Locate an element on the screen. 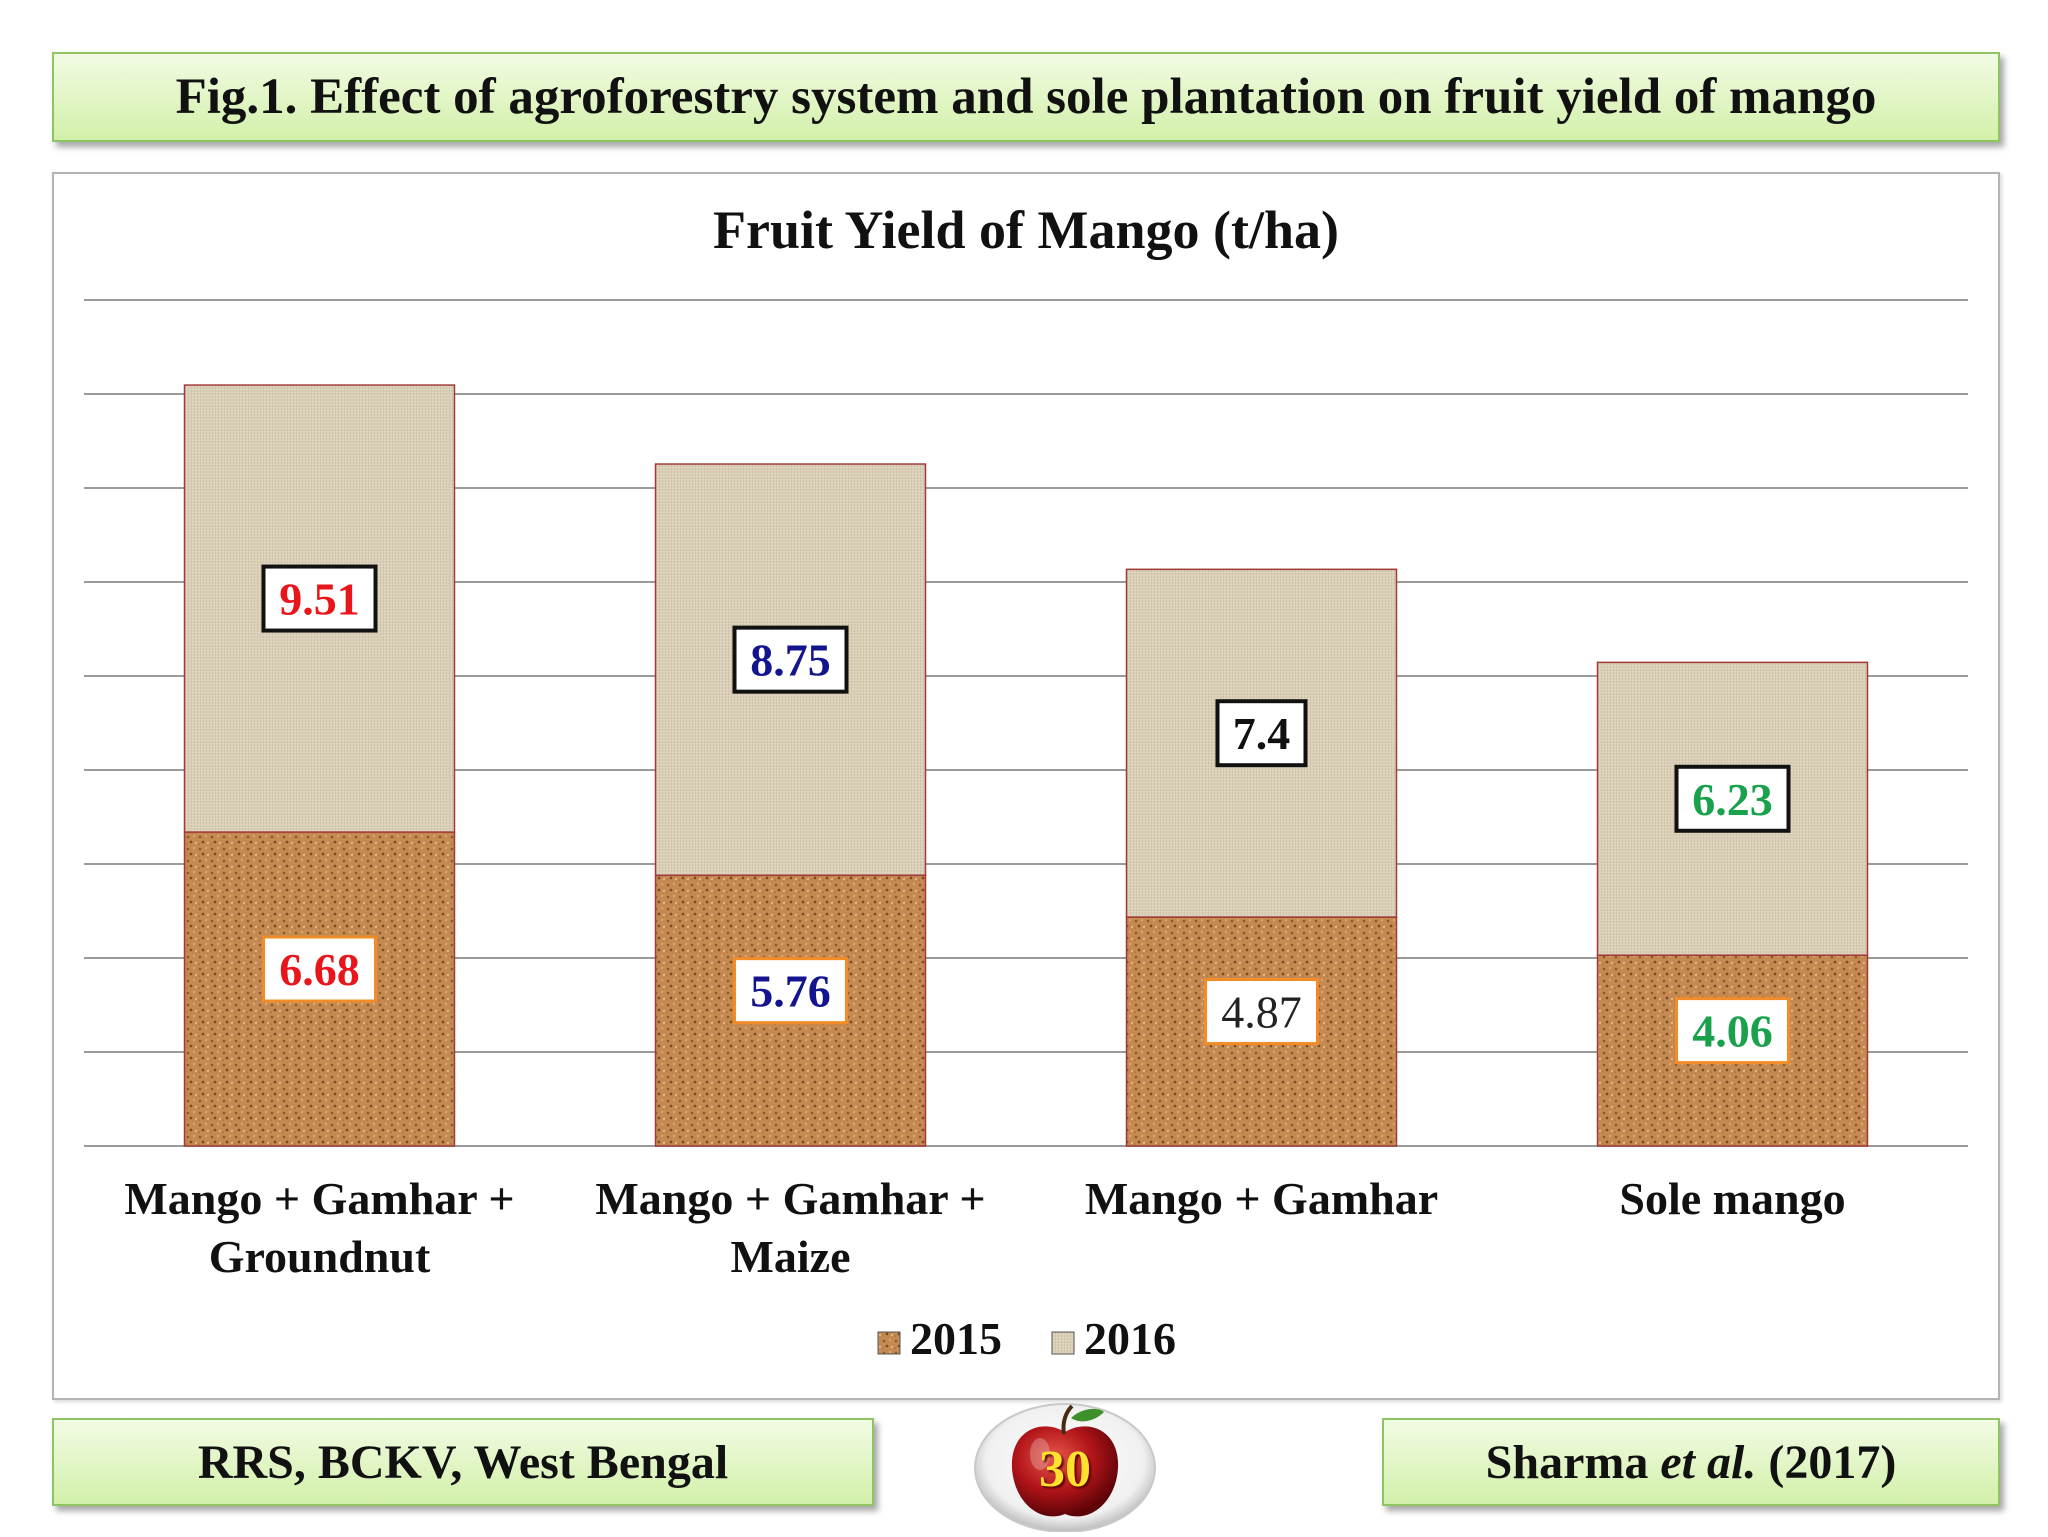 This screenshot has width=2048, height=1537. data-label-2015-3: 4.87 is located at coordinates (1261, 1012).